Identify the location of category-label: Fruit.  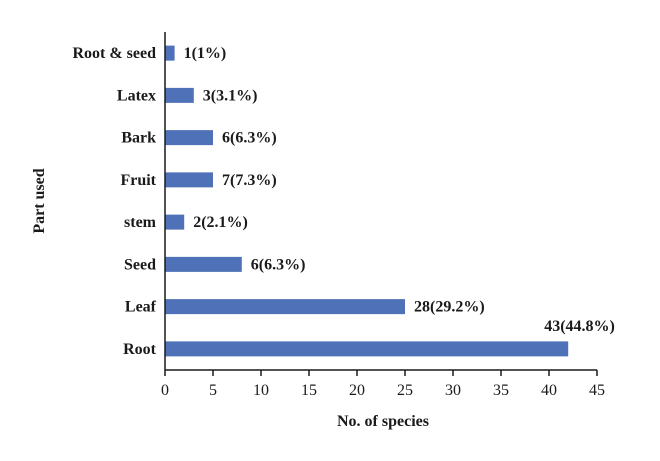
(138, 180).